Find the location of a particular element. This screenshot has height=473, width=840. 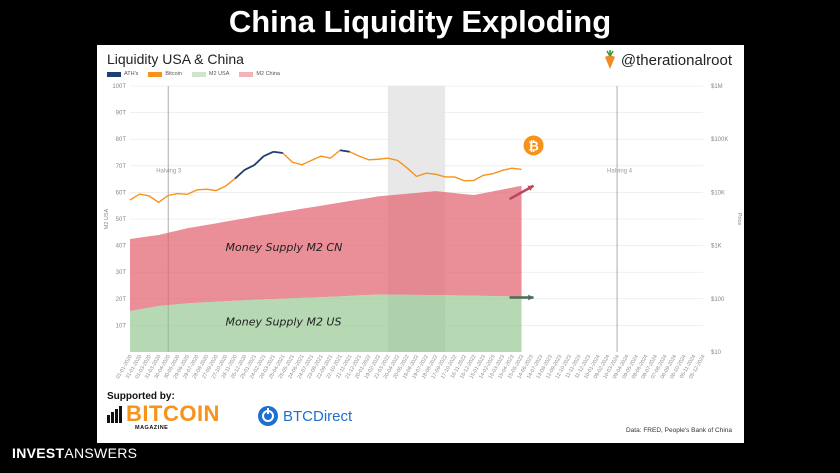

right-tick-label: $1K is located at coordinates (716, 247).